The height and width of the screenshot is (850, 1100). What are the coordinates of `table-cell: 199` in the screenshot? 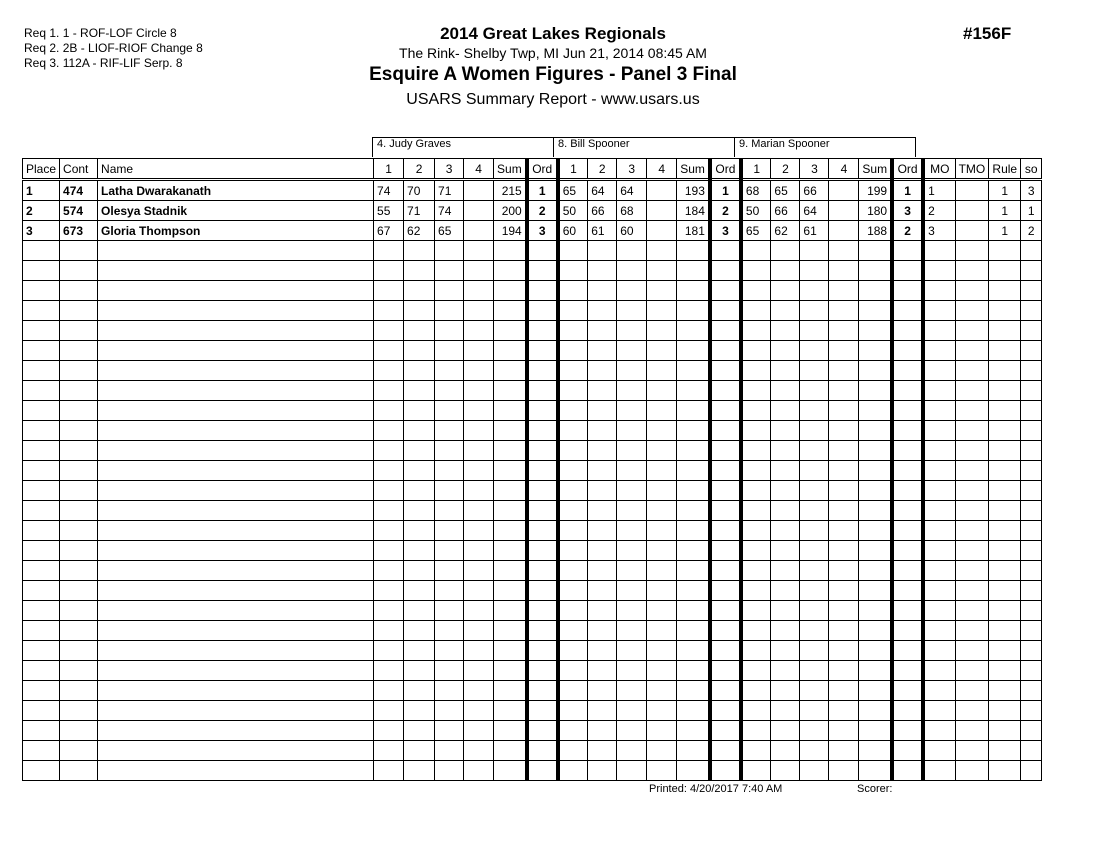 It's located at (875, 190).